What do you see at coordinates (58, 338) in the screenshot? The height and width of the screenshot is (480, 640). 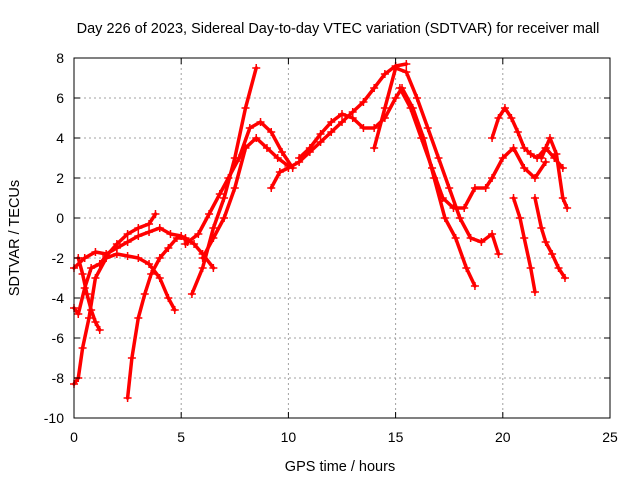 I see `y-tick-label: -6` at bounding box center [58, 338].